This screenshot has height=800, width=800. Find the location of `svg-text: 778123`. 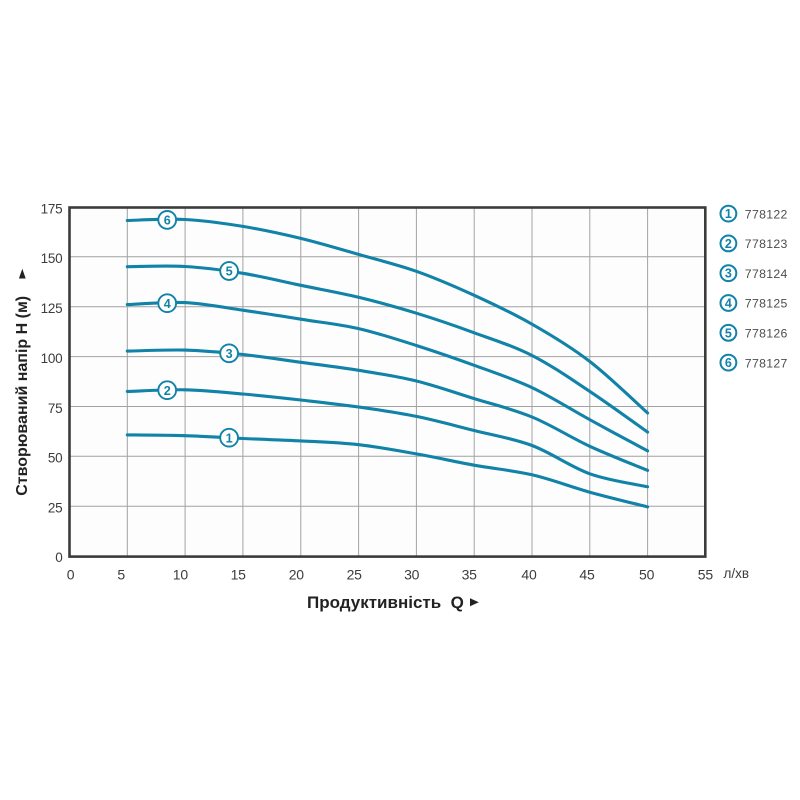

svg-text: 778123 is located at coordinates (766, 244).